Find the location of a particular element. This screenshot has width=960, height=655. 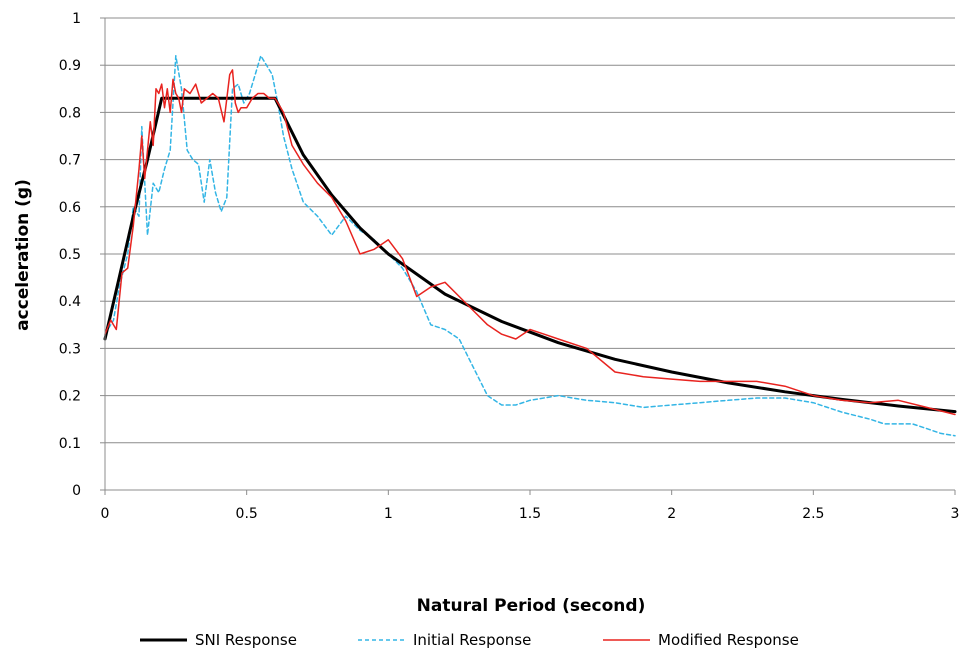

x-tick-label-0: 0 is located at coordinates (105, 514).